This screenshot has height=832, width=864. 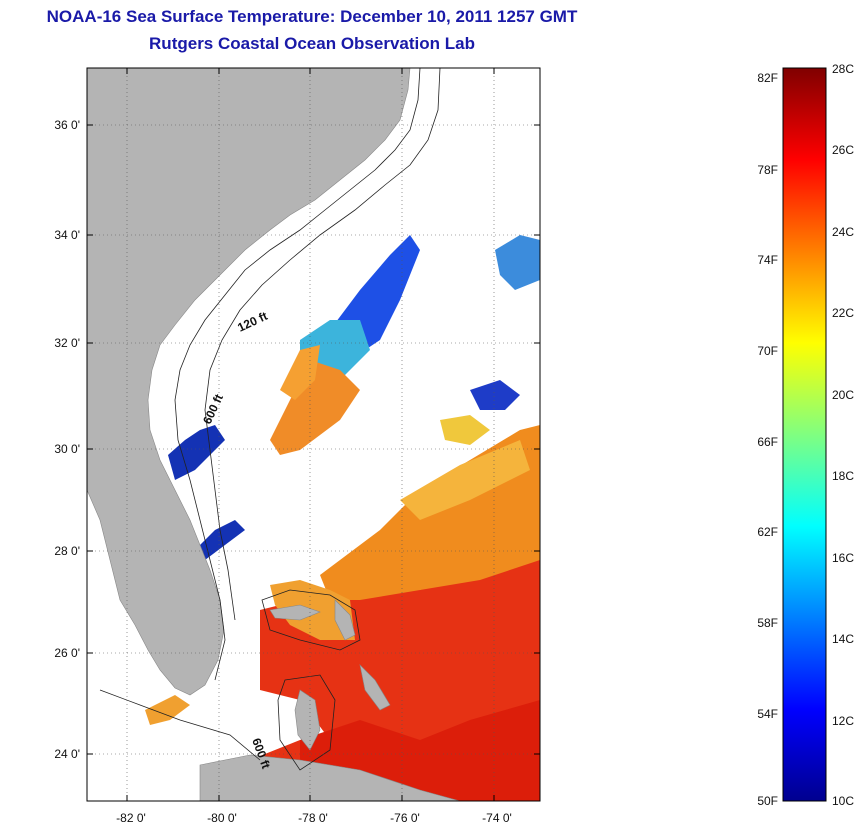 I want to click on lat-label: 30 0', so click(x=67, y=449).